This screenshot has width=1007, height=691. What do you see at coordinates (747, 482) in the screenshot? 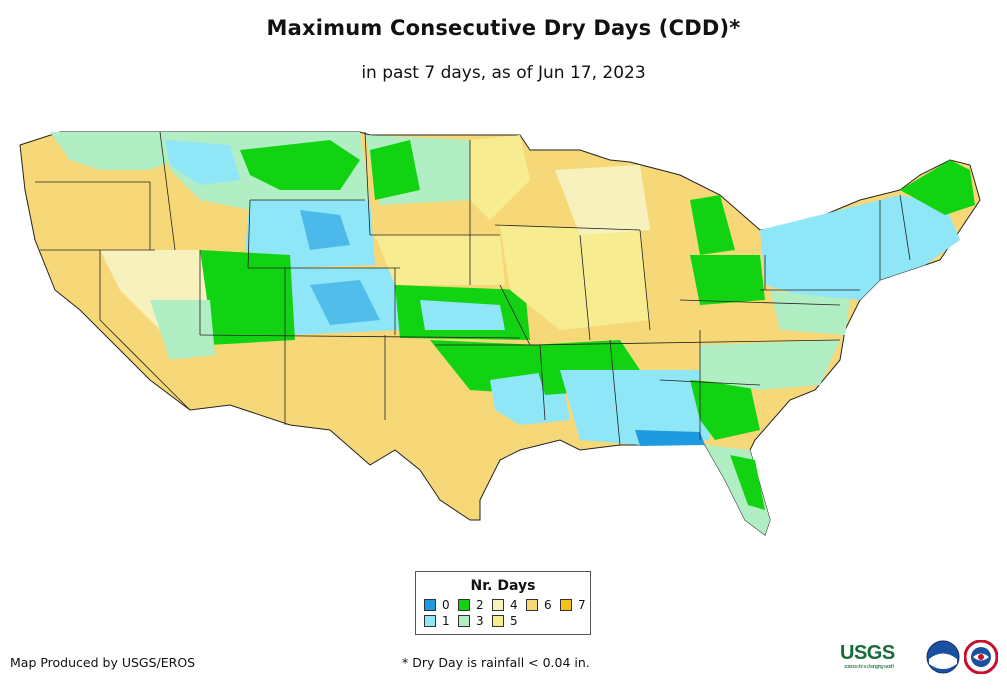
I see `region-florida-green` at bounding box center [747, 482].